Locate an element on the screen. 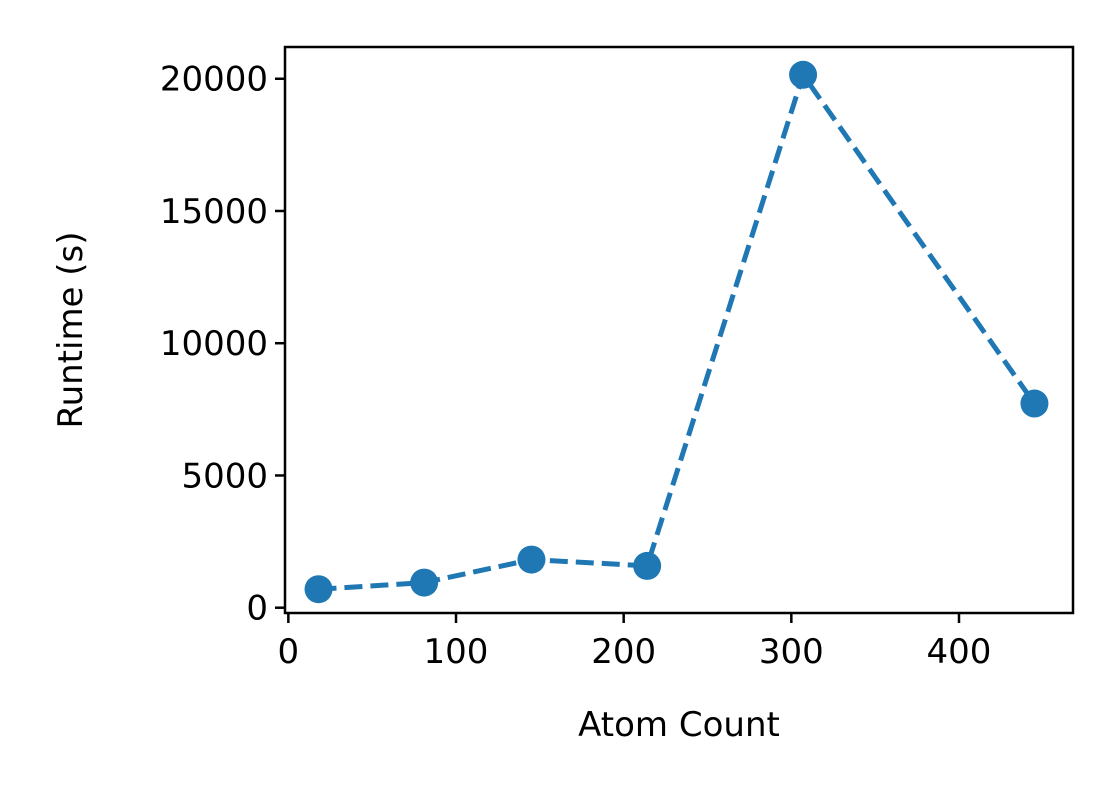 Image resolution: width=1120 pixels, height=800 pixels. y-axis: 0 5000 10000 15000 20000 is located at coordinates (222, 344).